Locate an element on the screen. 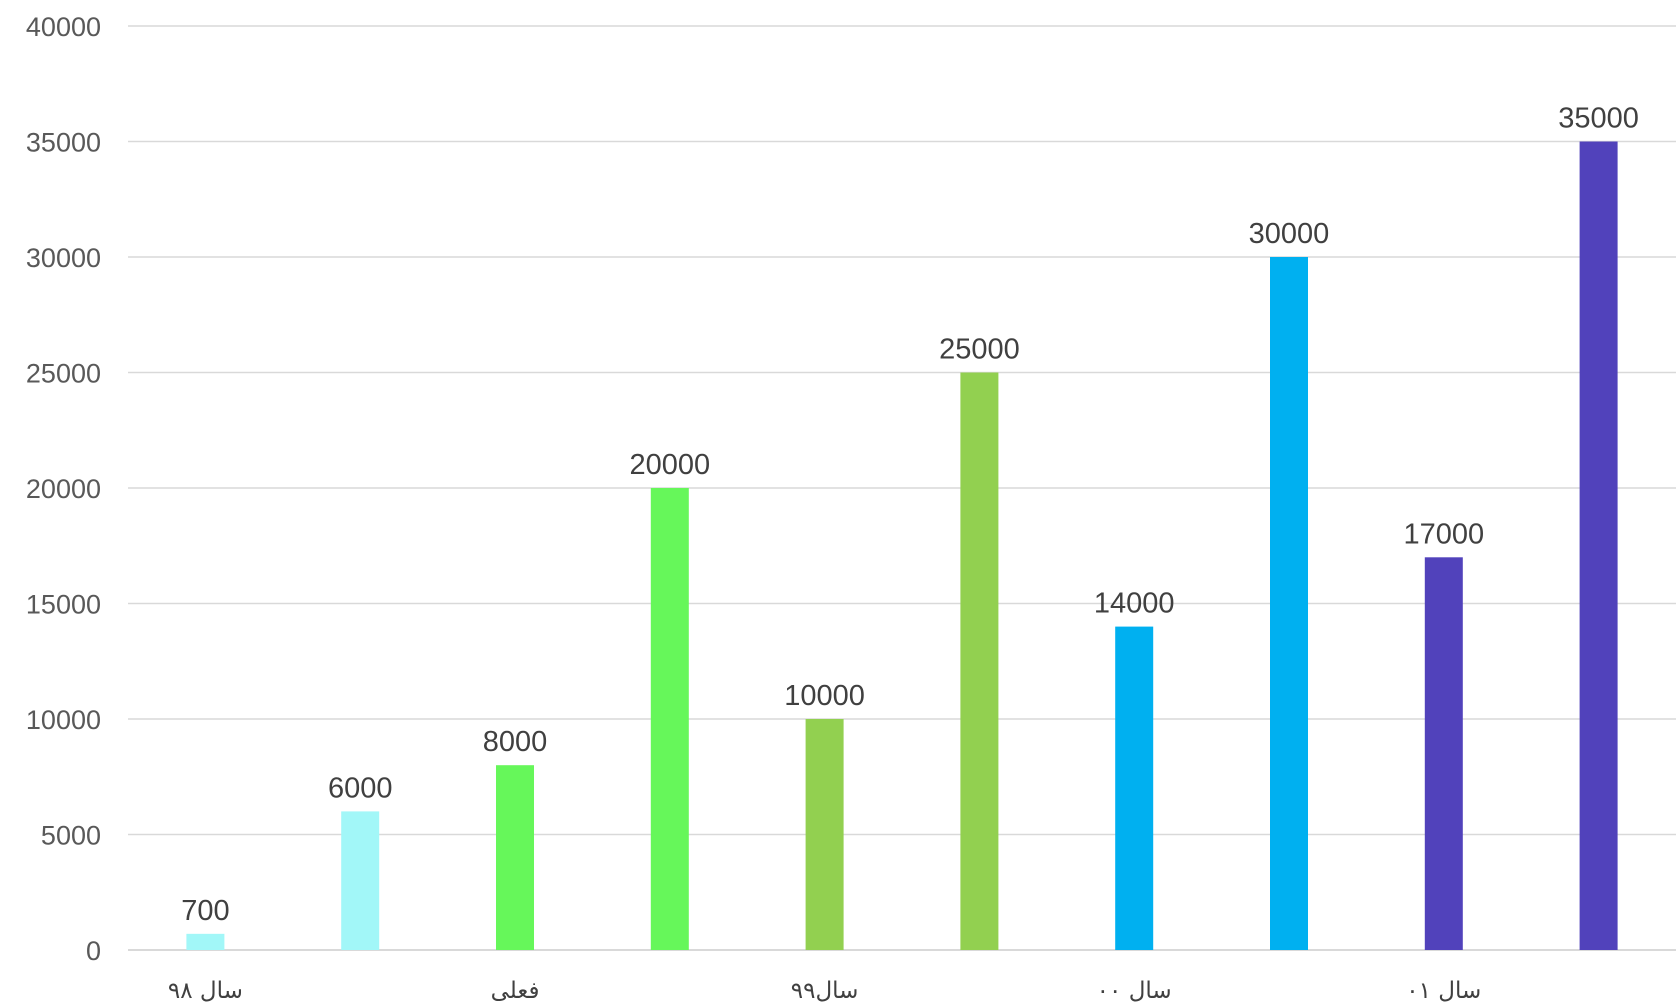 This screenshot has width=1676, height=1007. data-label: 25000 is located at coordinates (979, 350).